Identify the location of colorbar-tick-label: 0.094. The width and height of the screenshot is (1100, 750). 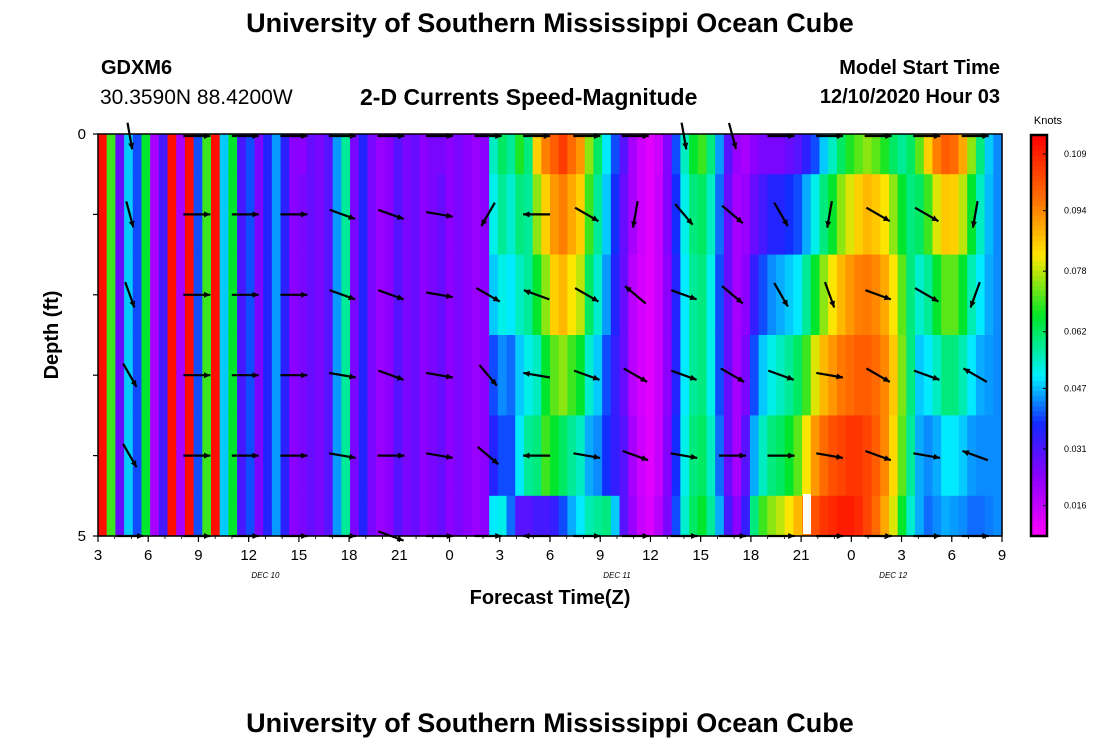
(1075, 211).